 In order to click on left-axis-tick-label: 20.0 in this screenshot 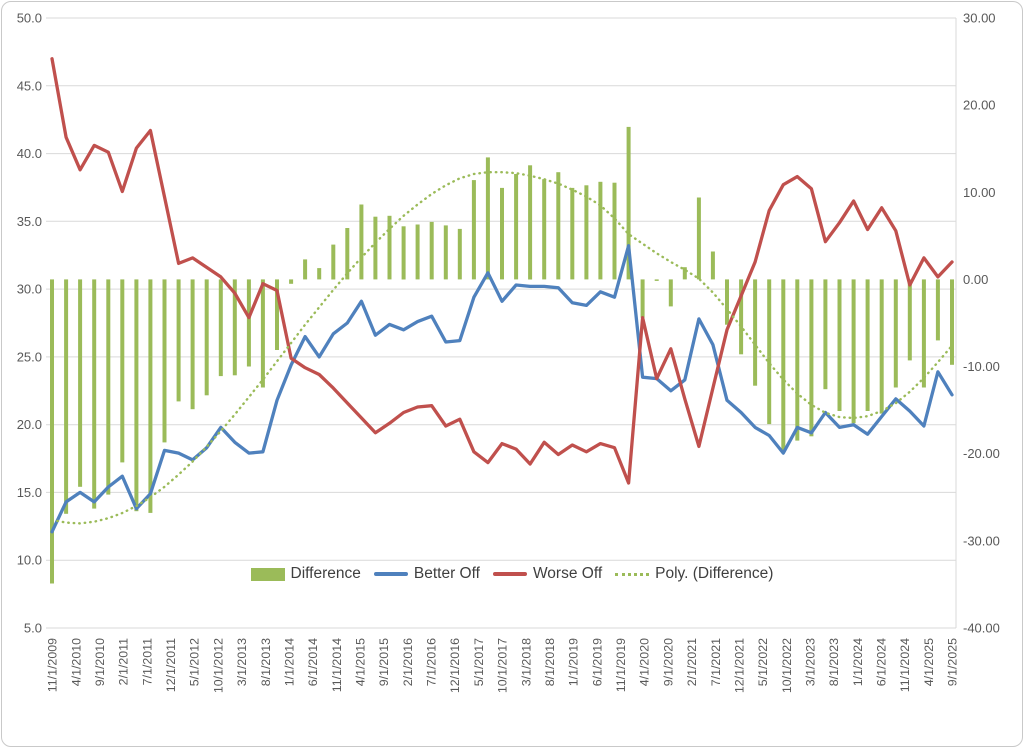, I will do `click(29, 424)`.